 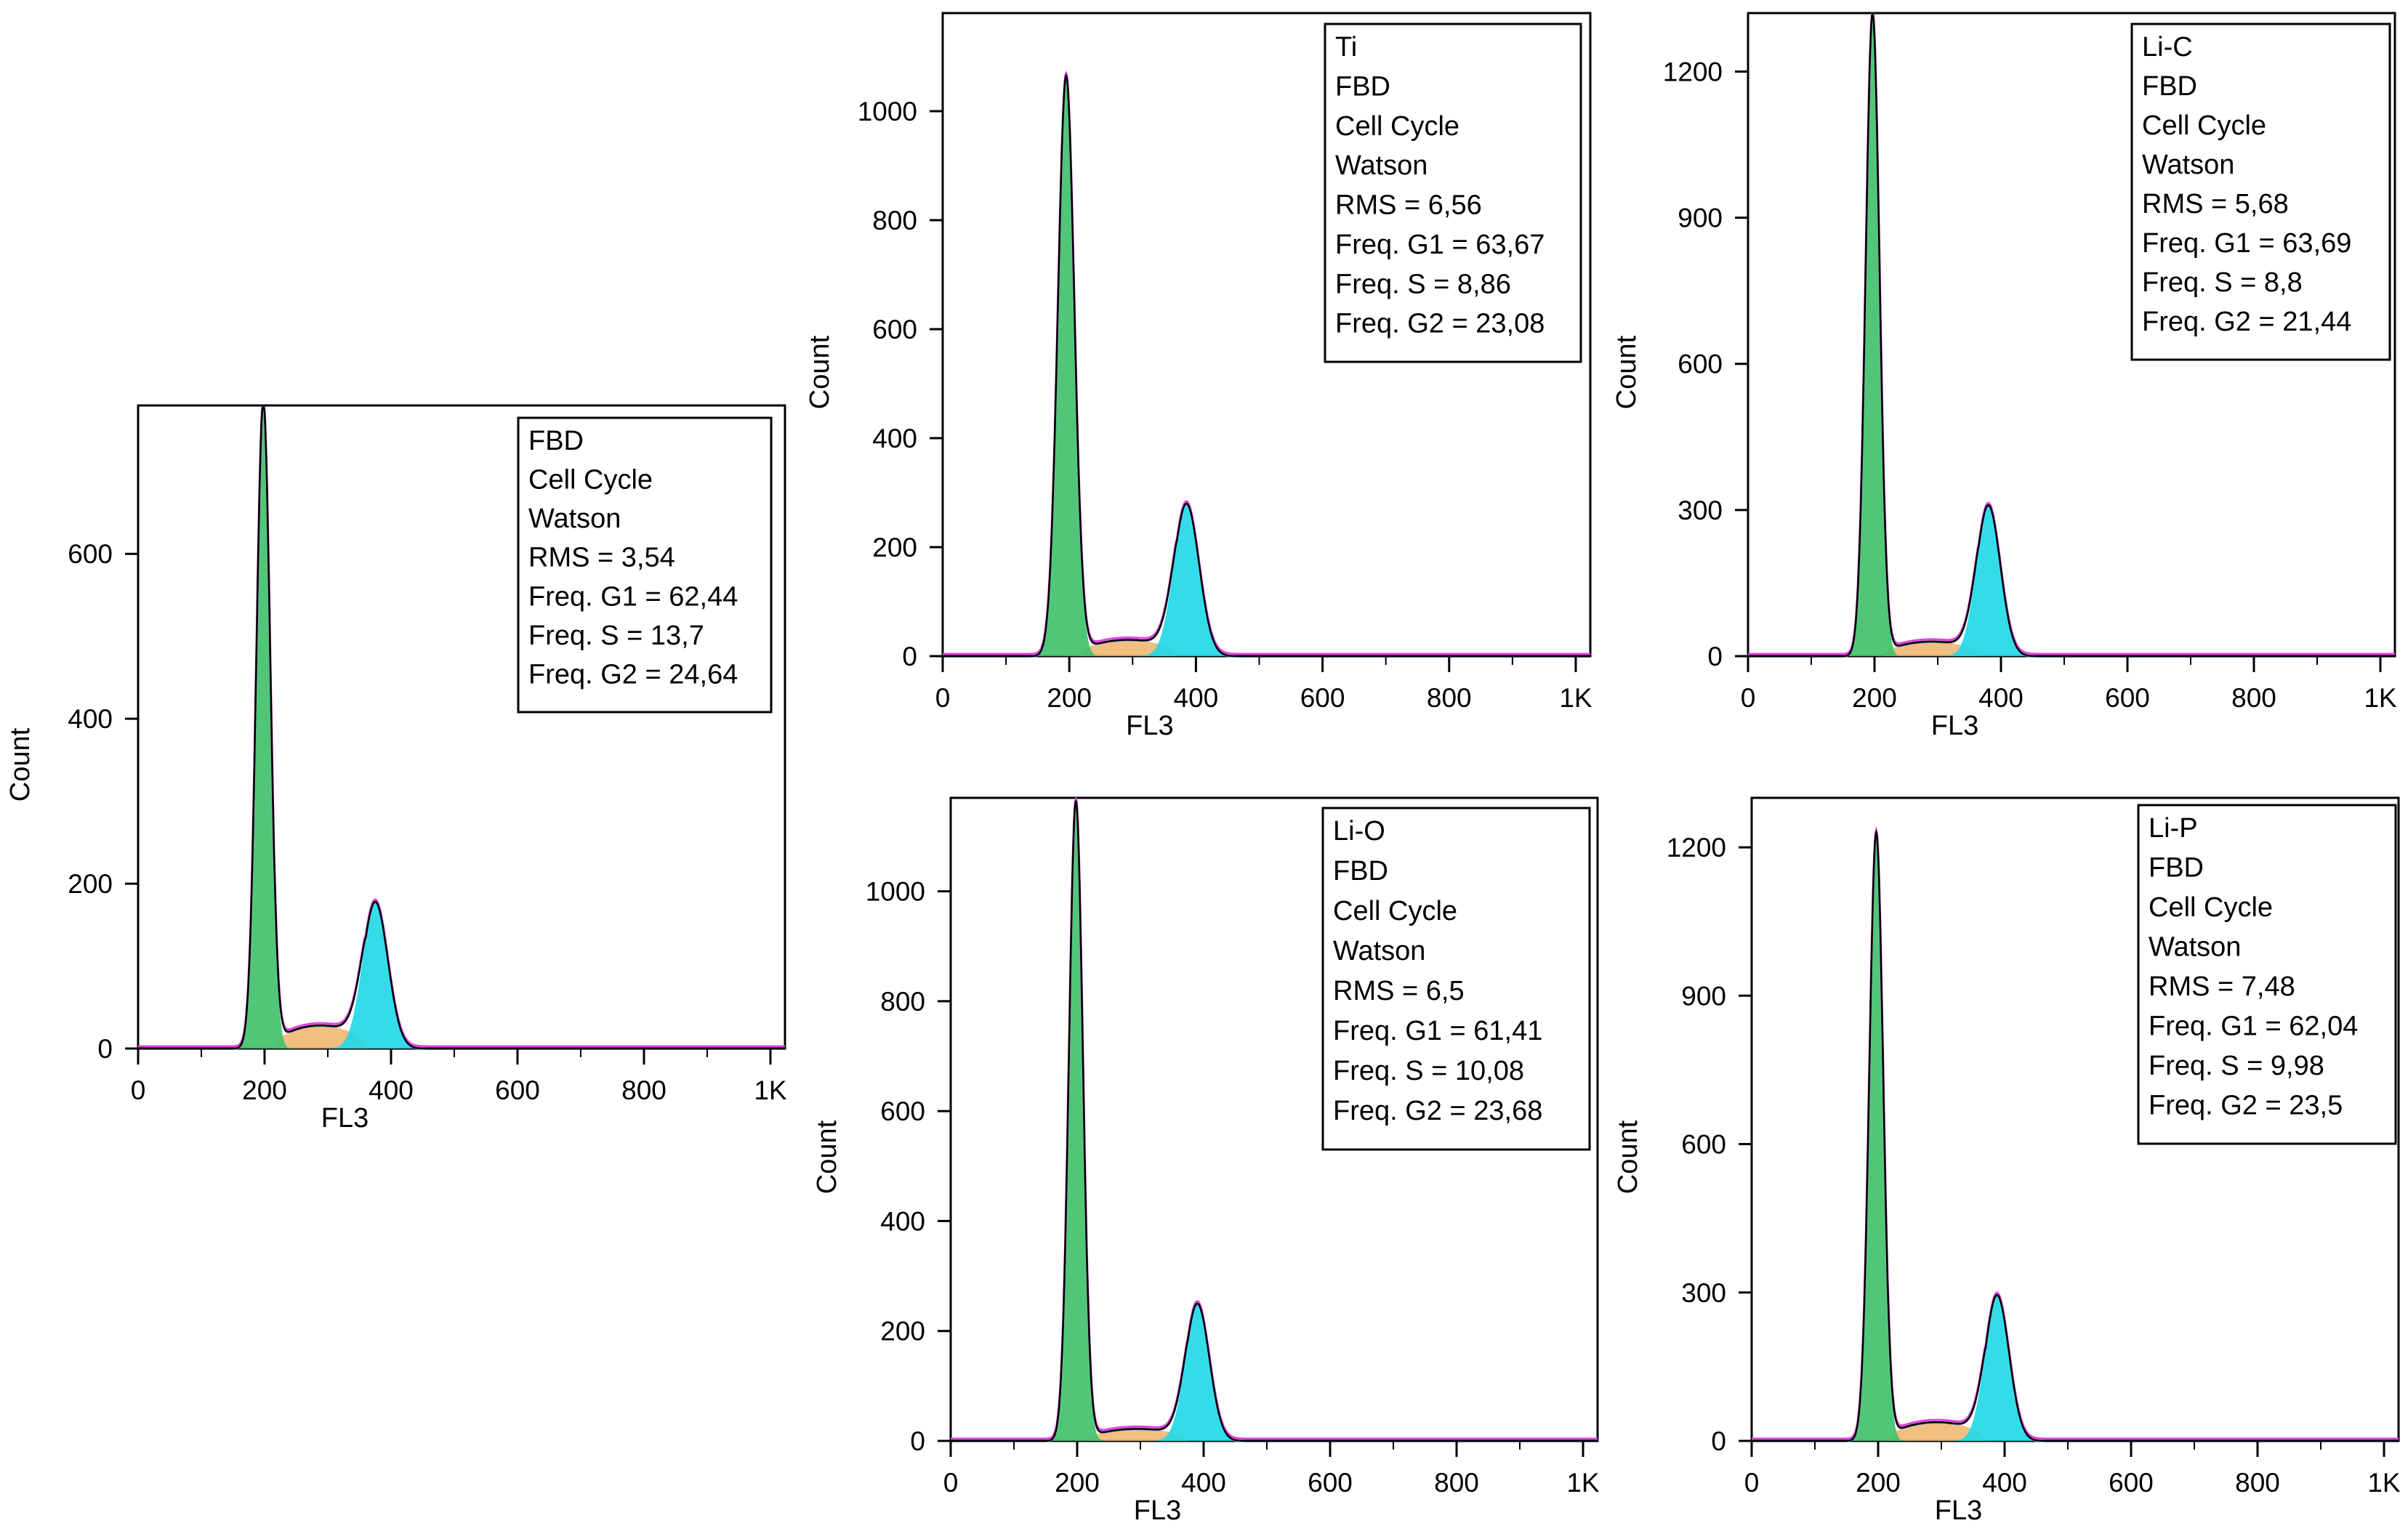 What do you see at coordinates (1423, 284) in the screenshot?
I see `legend-line: Freq. S = 8,86` at bounding box center [1423, 284].